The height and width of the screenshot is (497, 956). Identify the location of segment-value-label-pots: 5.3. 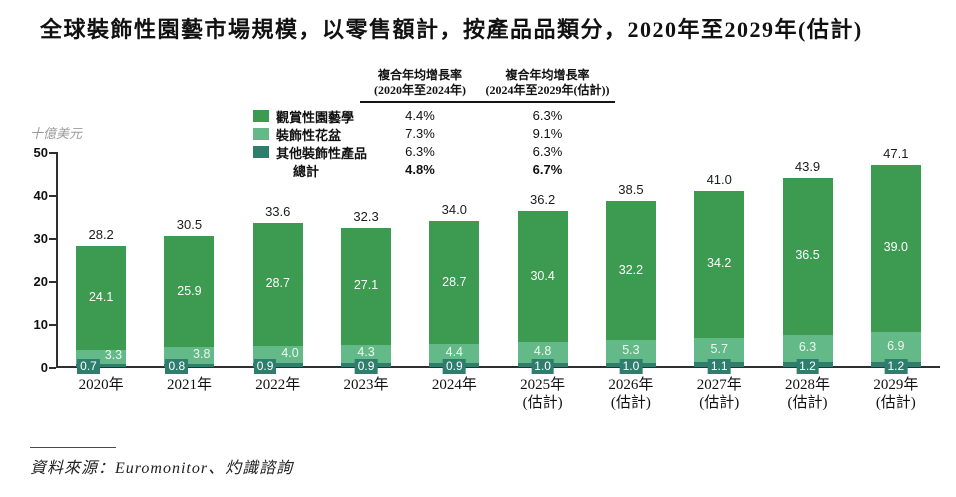
(631, 349).